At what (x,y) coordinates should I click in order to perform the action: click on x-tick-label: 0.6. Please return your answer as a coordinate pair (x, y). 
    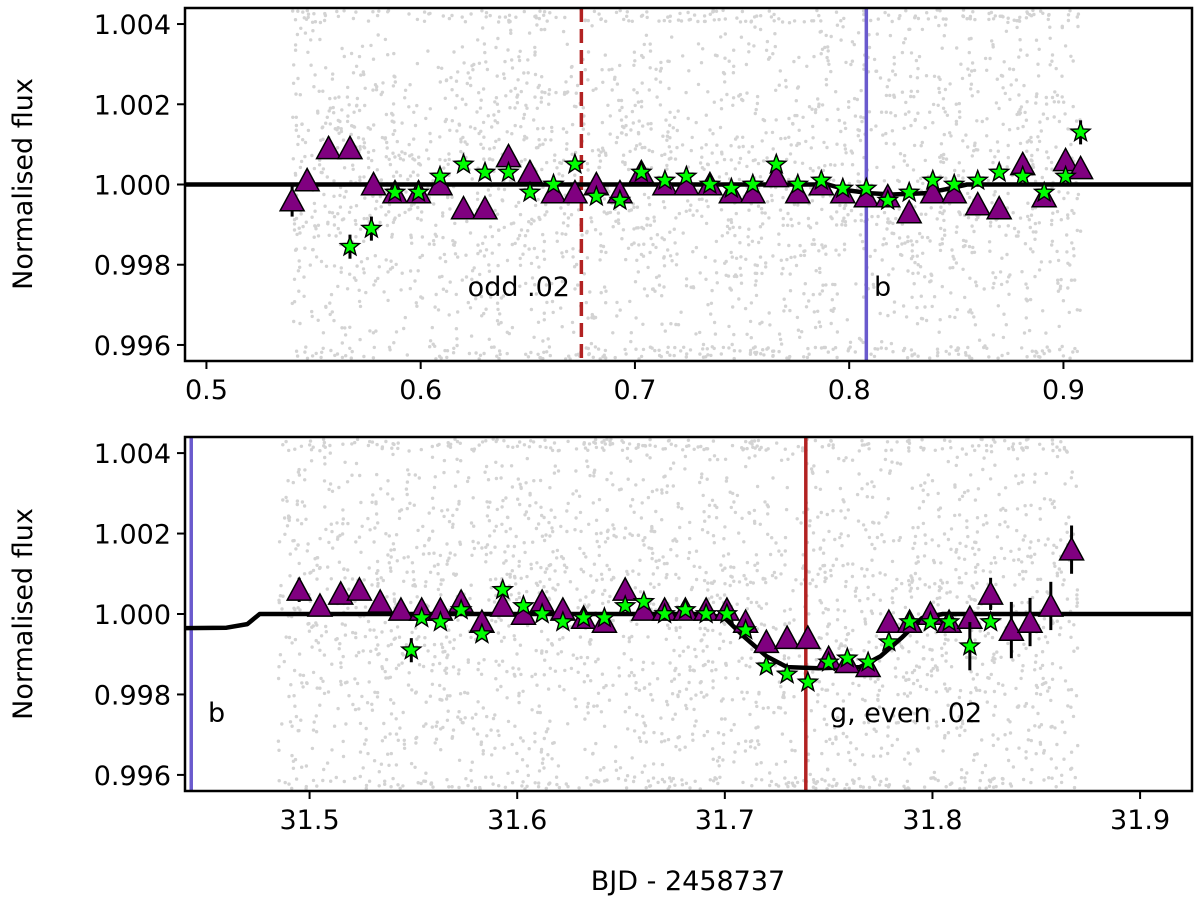
    Looking at the image, I should click on (420, 390).